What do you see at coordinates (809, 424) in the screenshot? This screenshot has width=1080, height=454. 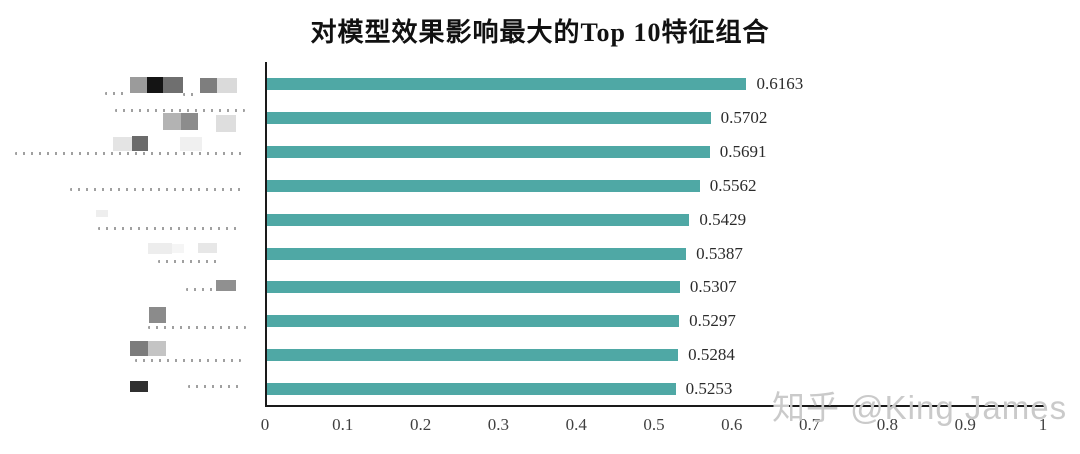 I see `x-axis-tick-label: 0.7` at bounding box center [809, 424].